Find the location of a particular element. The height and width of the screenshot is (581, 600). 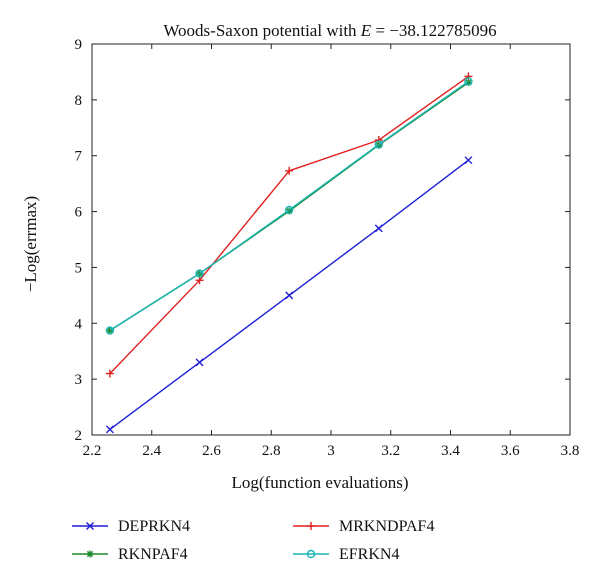

x-tick-label: 3.8 is located at coordinates (570, 451).